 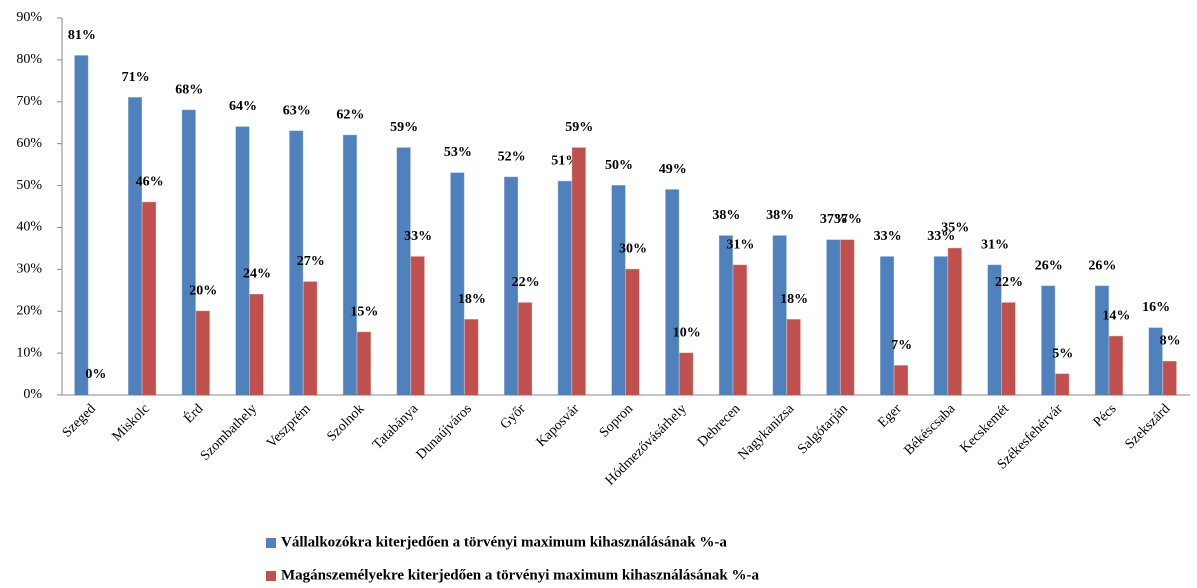 I want to click on x-tick-label: Győr, so click(x=513, y=416).